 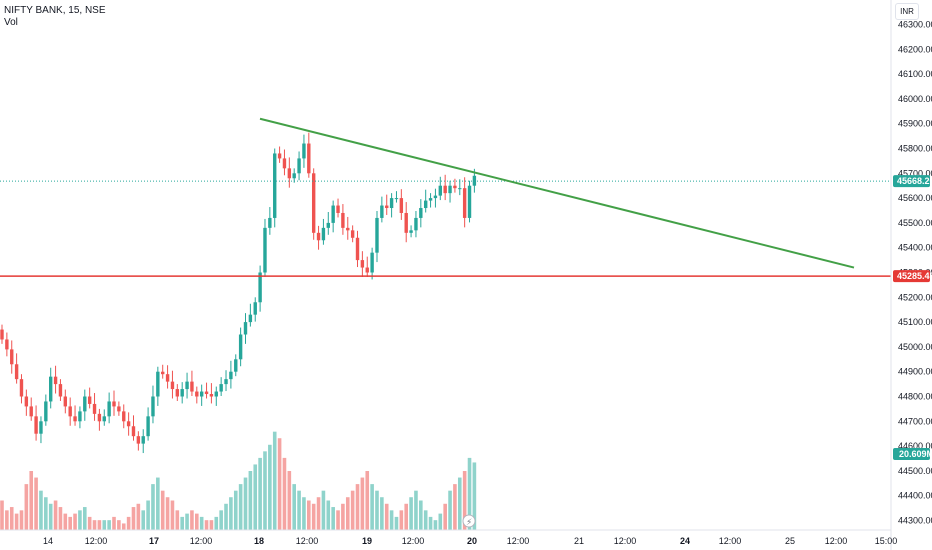 What do you see at coordinates (915, 99) in the screenshot?
I see `price-tick-label: 46000.00` at bounding box center [915, 99].